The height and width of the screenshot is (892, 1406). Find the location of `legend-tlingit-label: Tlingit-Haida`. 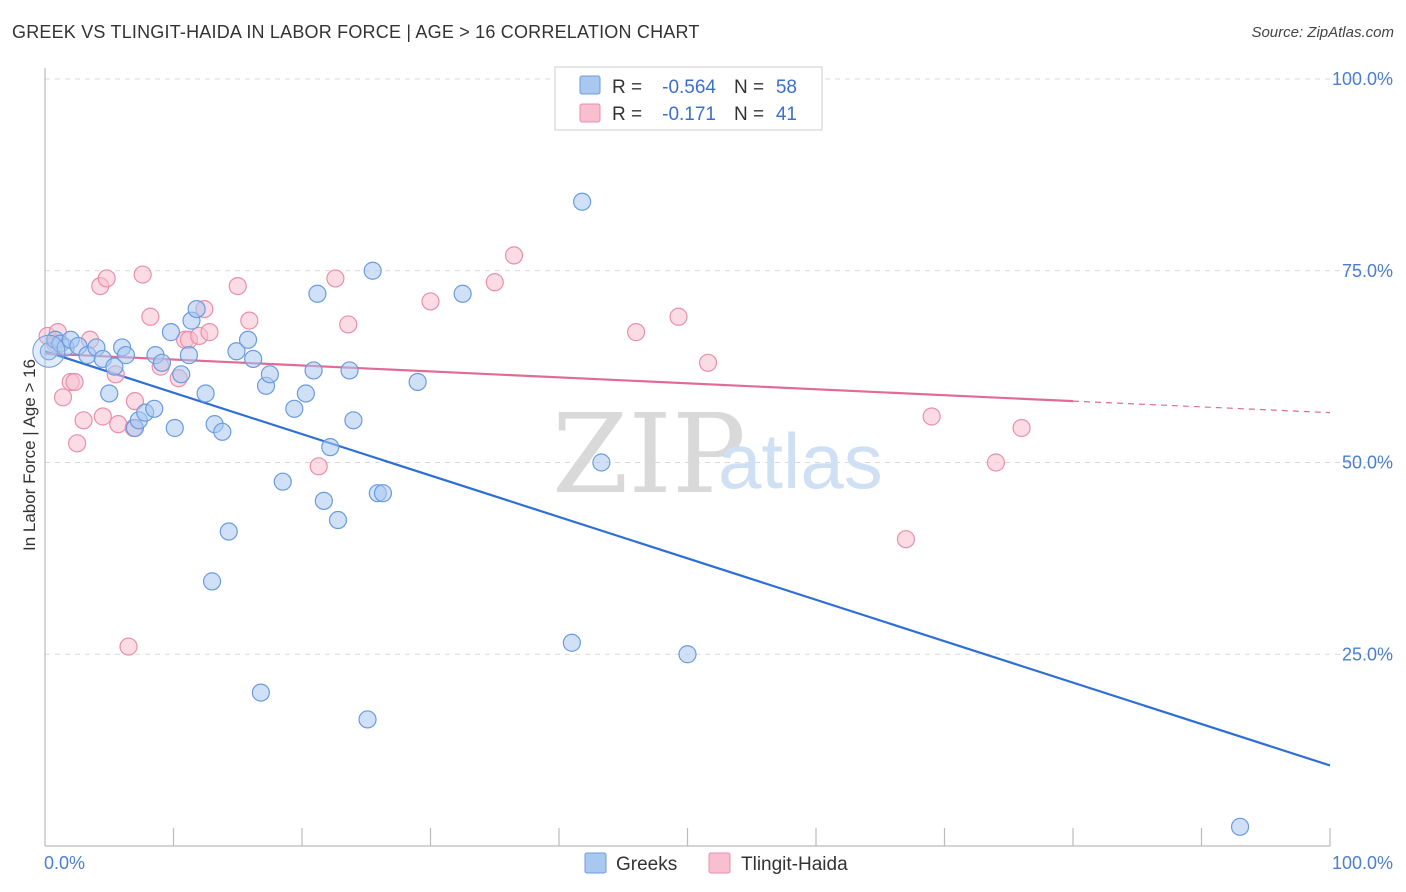

legend-tlingit-label: Tlingit-Haida is located at coordinates (794, 864).